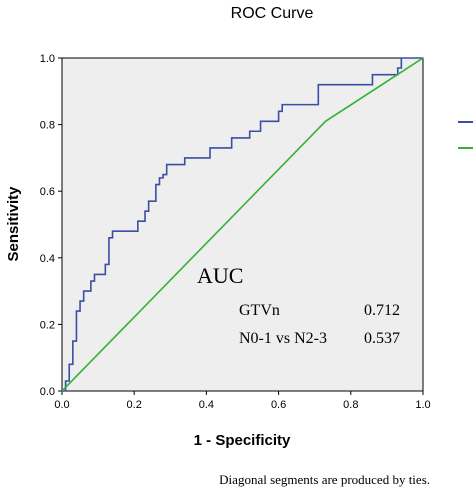  I want to click on auc-value-n-stage: 0.537, so click(382, 338).